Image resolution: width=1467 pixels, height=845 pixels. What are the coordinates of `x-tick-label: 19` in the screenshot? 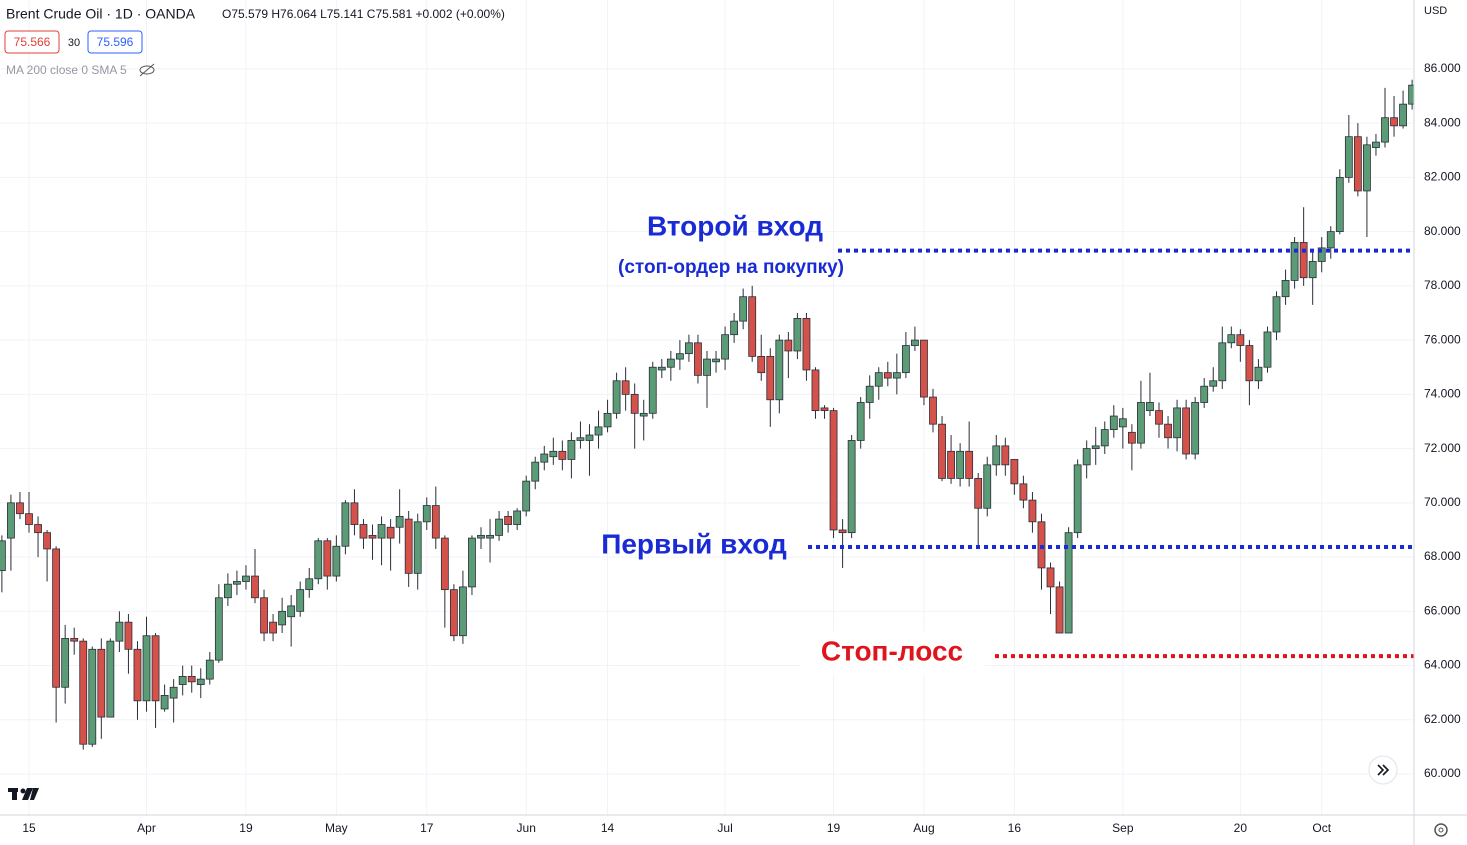 It's located at (246, 828).